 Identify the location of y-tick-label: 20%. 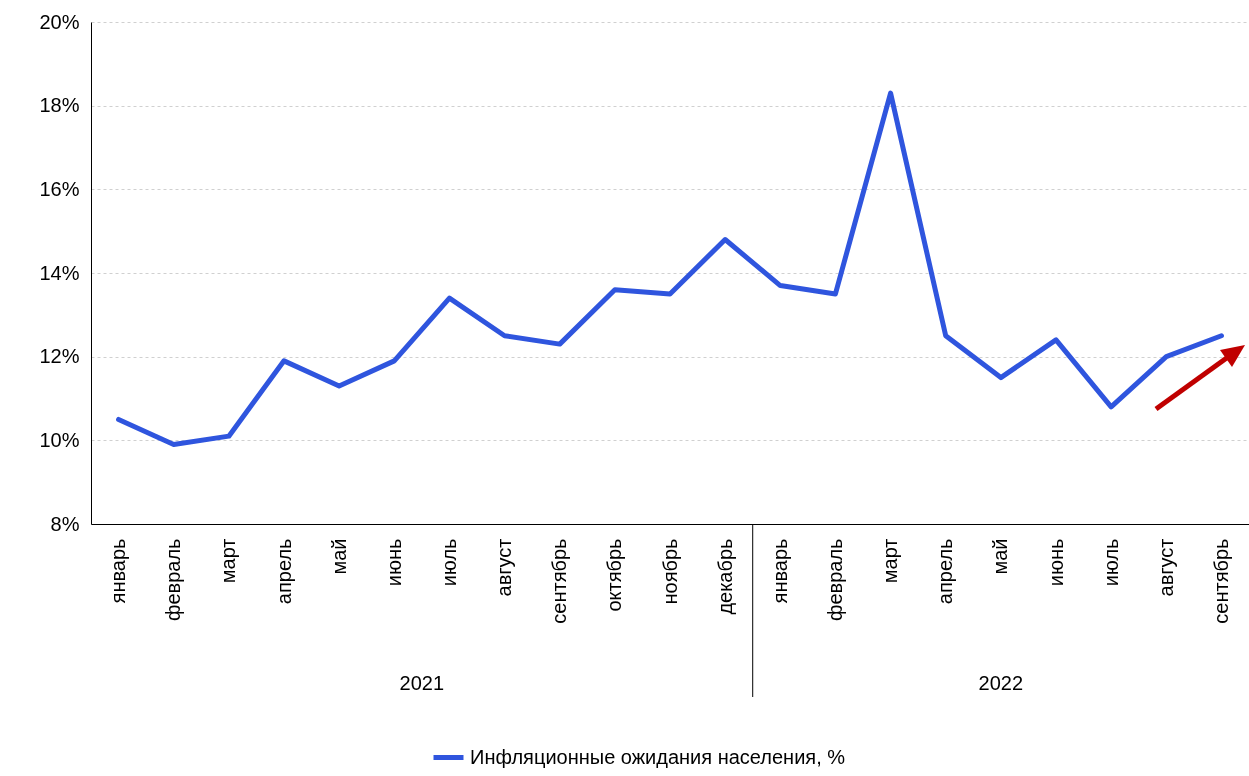
(59, 21).